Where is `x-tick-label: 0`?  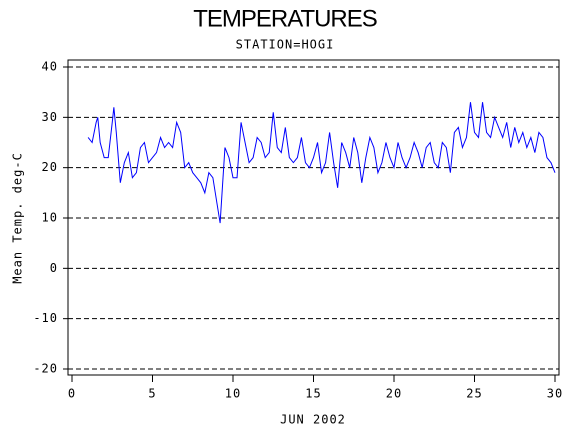
x-tick-label: 0 is located at coordinates (72, 394).